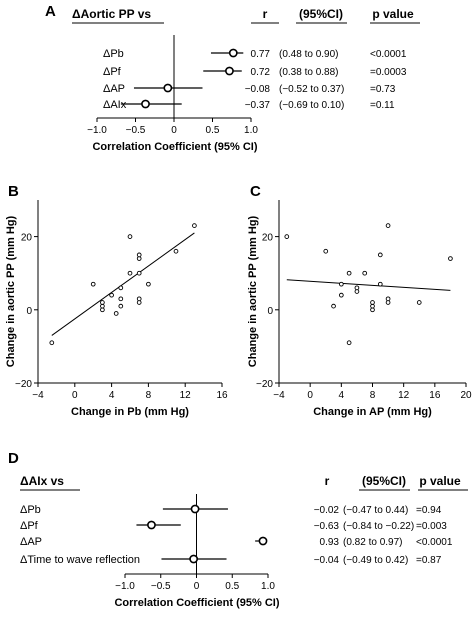 This screenshot has width=474, height=620. Describe the element at coordinates (23, 384) in the screenshot. I see `scatter-b-y-tick-label: −20` at that location.